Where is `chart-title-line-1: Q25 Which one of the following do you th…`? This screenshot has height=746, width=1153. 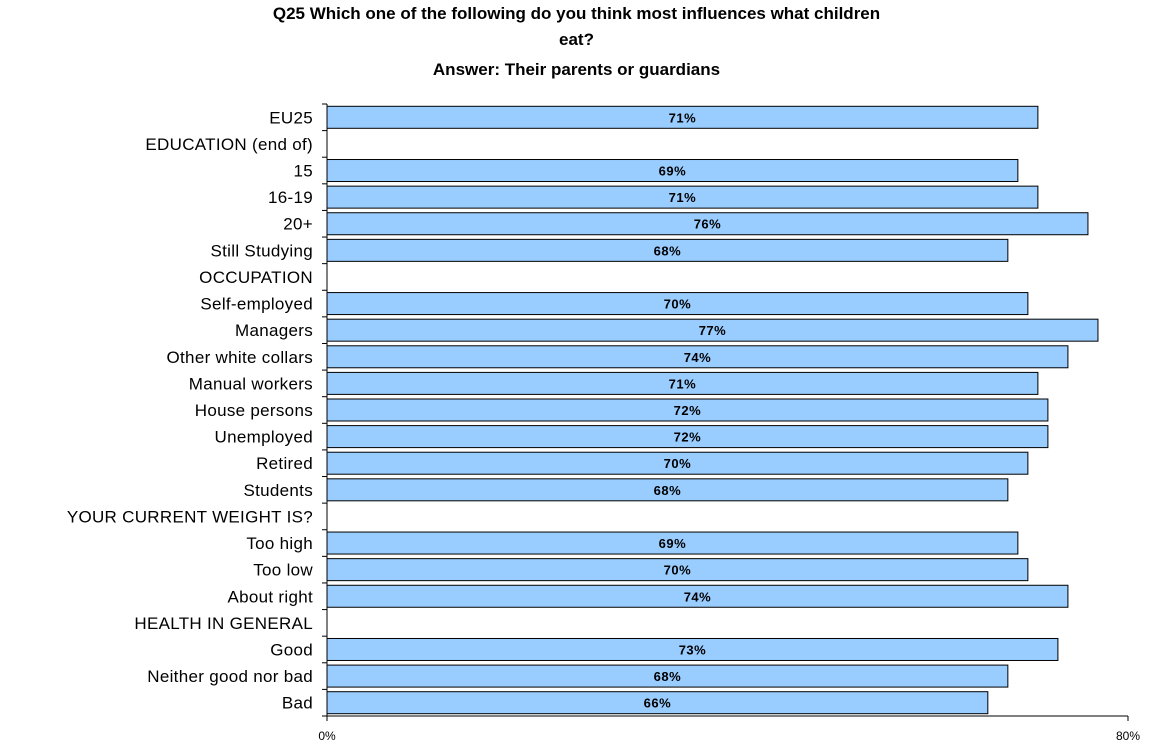 chart-title-line-1: Q25 Which one of the following do you th… is located at coordinates (576, 13).